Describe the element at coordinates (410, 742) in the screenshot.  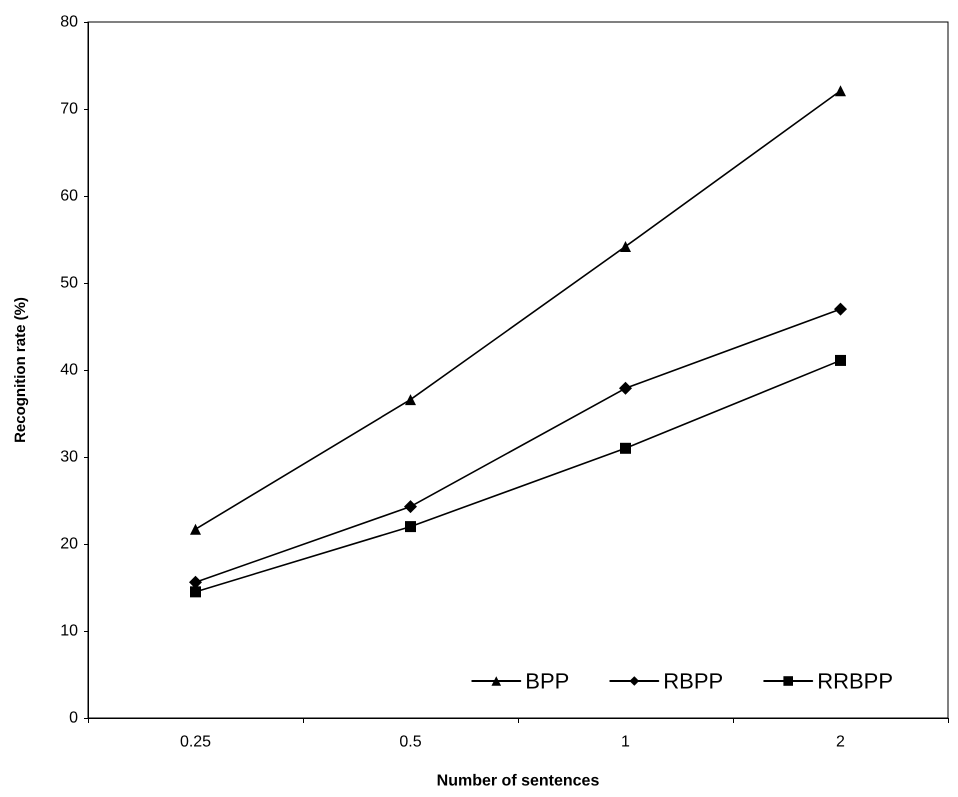
I see `x-tick-label: 0.5` at that location.